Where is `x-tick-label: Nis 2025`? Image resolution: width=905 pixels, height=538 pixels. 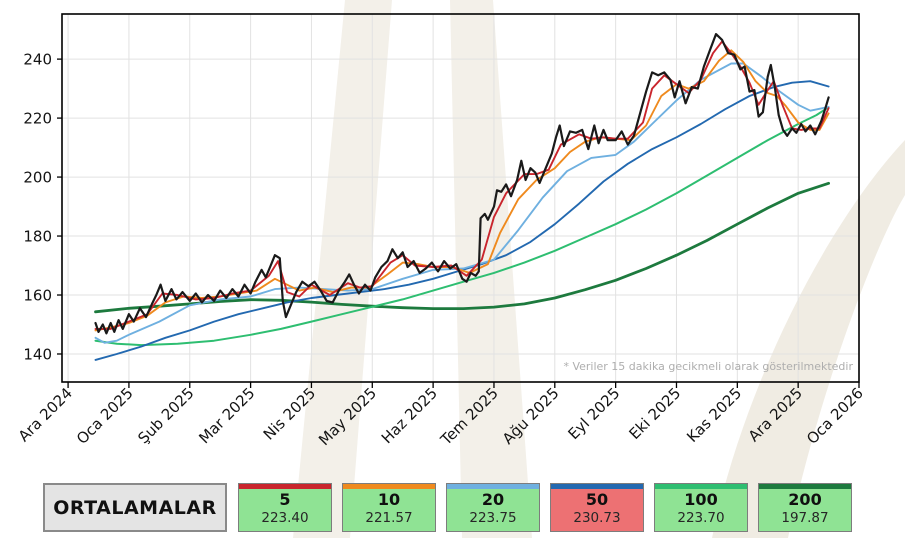 x-tick-label: Nis 2025 is located at coordinates (290, 414).